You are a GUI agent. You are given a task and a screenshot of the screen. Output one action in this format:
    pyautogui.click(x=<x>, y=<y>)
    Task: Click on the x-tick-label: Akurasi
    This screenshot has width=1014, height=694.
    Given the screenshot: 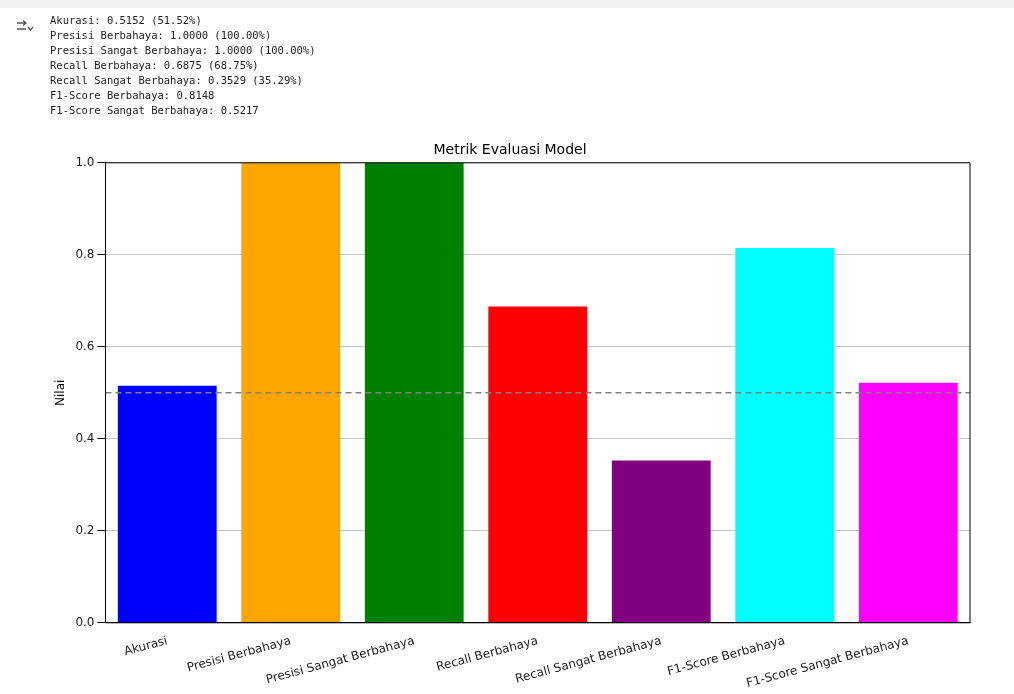 What is the action you would take?
    pyautogui.click(x=145, y=646)
    